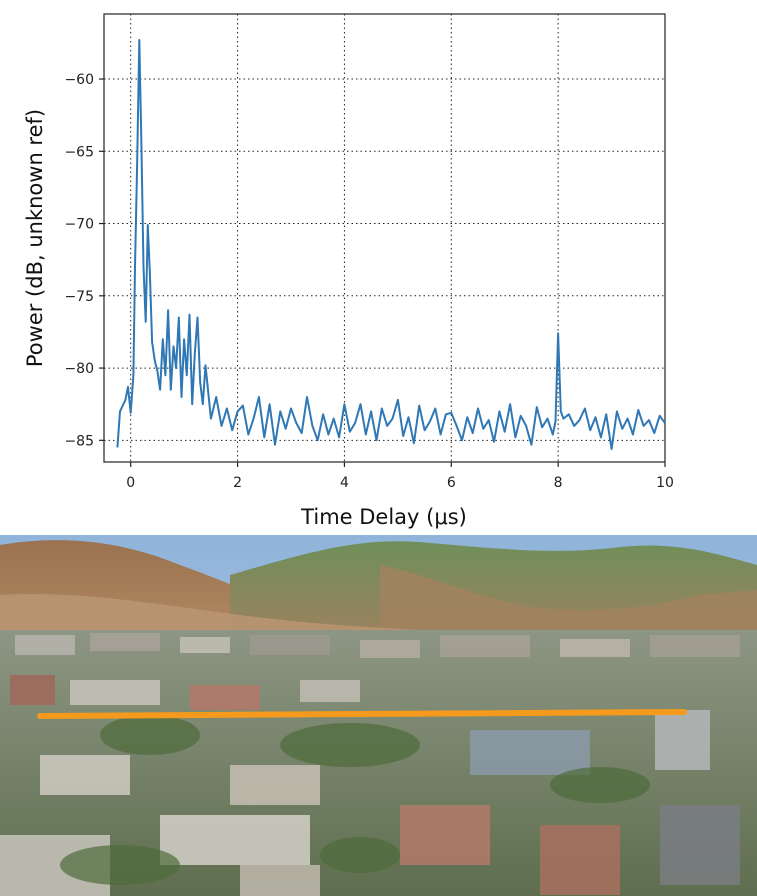  What do you see at coordinates (79, 369) in the screenshot?
I see `y-tick-label: −80` at bounding box center [79, 369].